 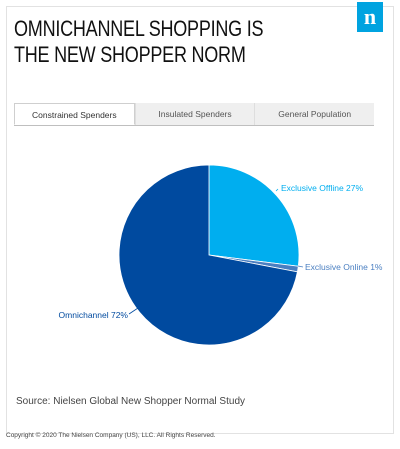 What do you see at coordinates (344, 267) in the screenshot?
I see `slice-label-2: Exclusive Online 1%` at bounding box center [344, 267].